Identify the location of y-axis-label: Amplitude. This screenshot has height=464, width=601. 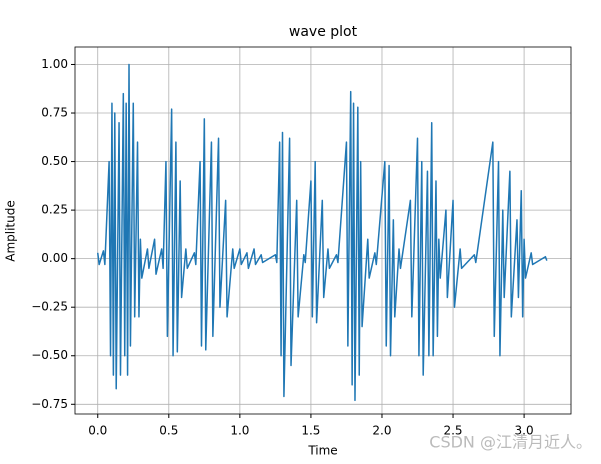
(11, 231).